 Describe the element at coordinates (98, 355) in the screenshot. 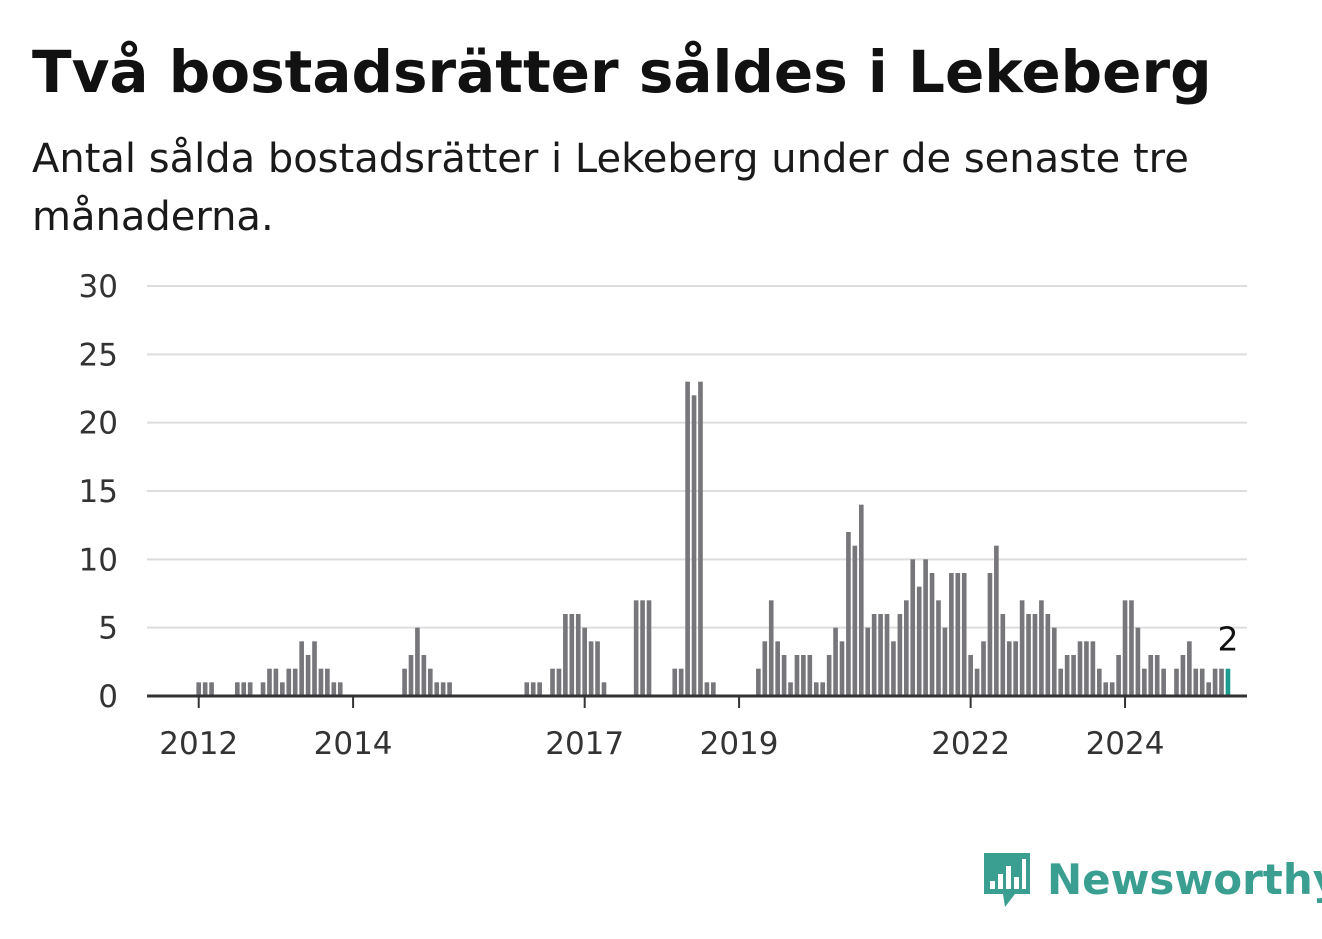

I see `y-tick-label: 25` at that location.